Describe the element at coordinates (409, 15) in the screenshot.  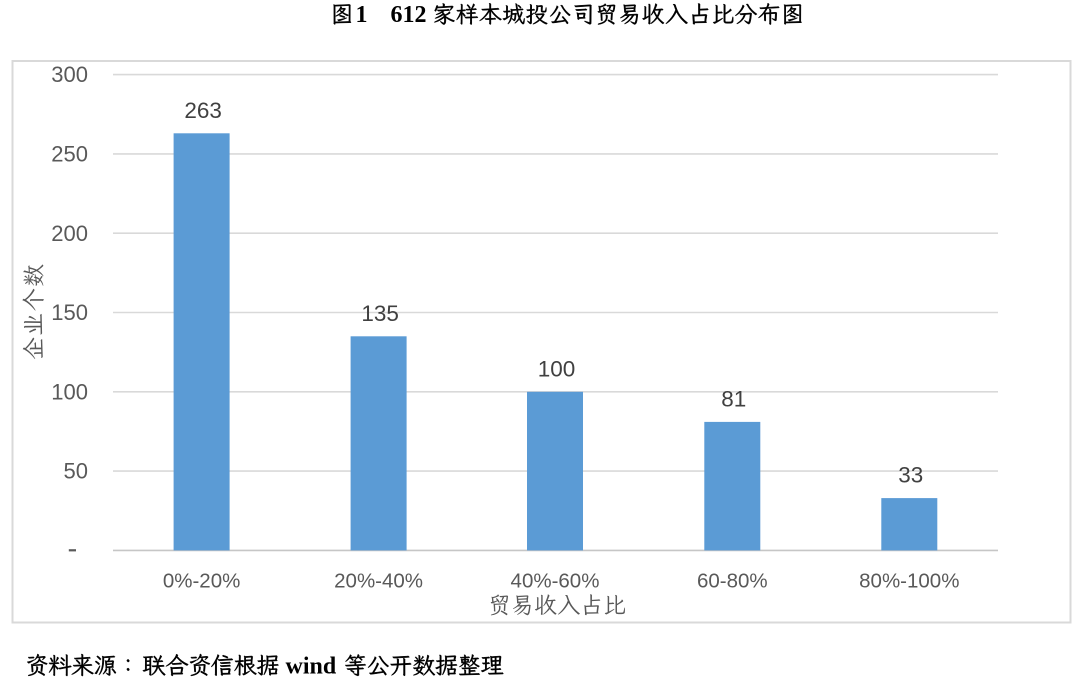
I see `svg-text: 612` at that location.